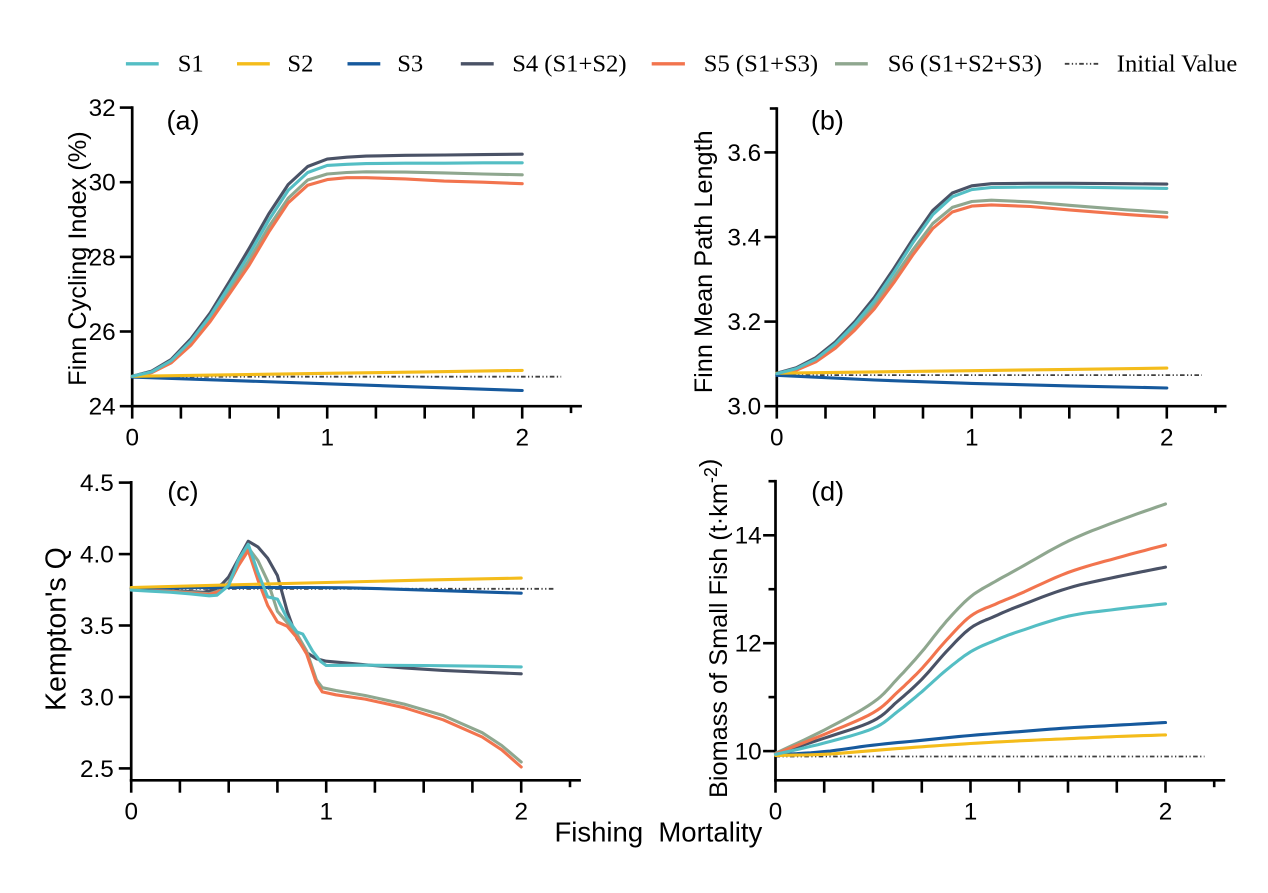 This screenshot has height=893, width=1268. What do you see at coordinates (744, 322) in the screenshot?
I see `svg-text: 3.2` at bounding box center [744, 322].